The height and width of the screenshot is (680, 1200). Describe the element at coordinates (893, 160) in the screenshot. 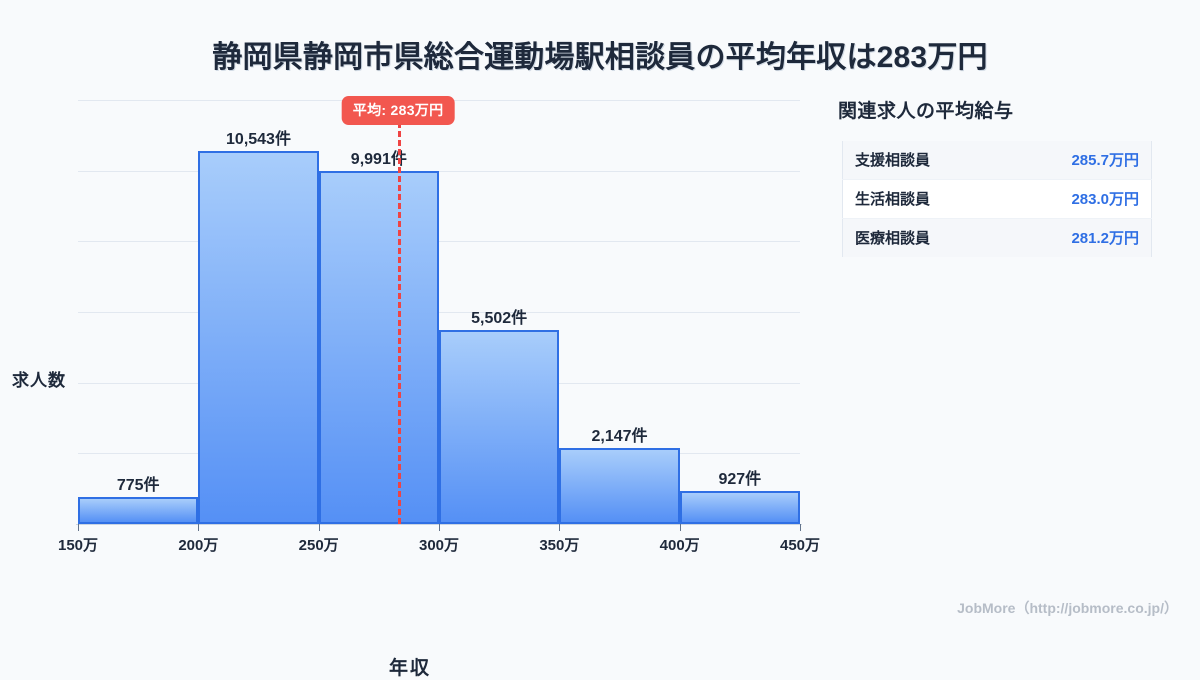

I see `job-name-cell: 支援相談員` at that location.